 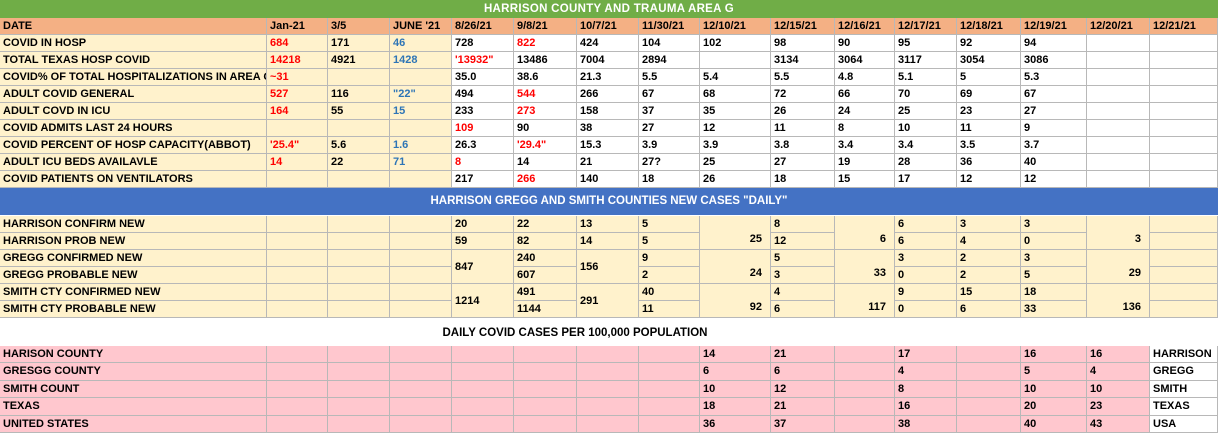 I want to click on data-cell: 5.4, so click(x=735, y=77).